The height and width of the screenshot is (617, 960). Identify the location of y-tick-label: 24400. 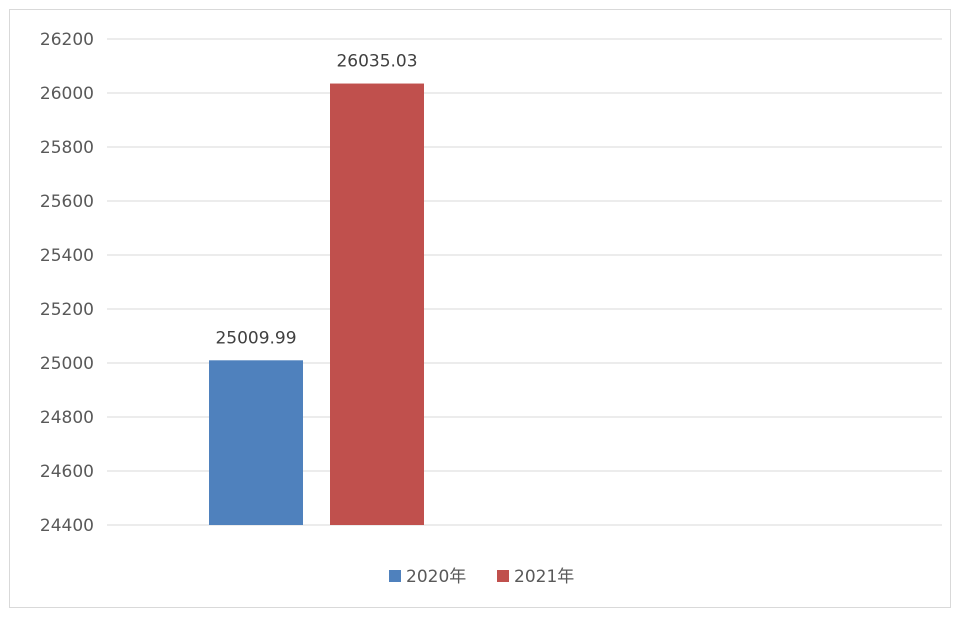
(67, 526).